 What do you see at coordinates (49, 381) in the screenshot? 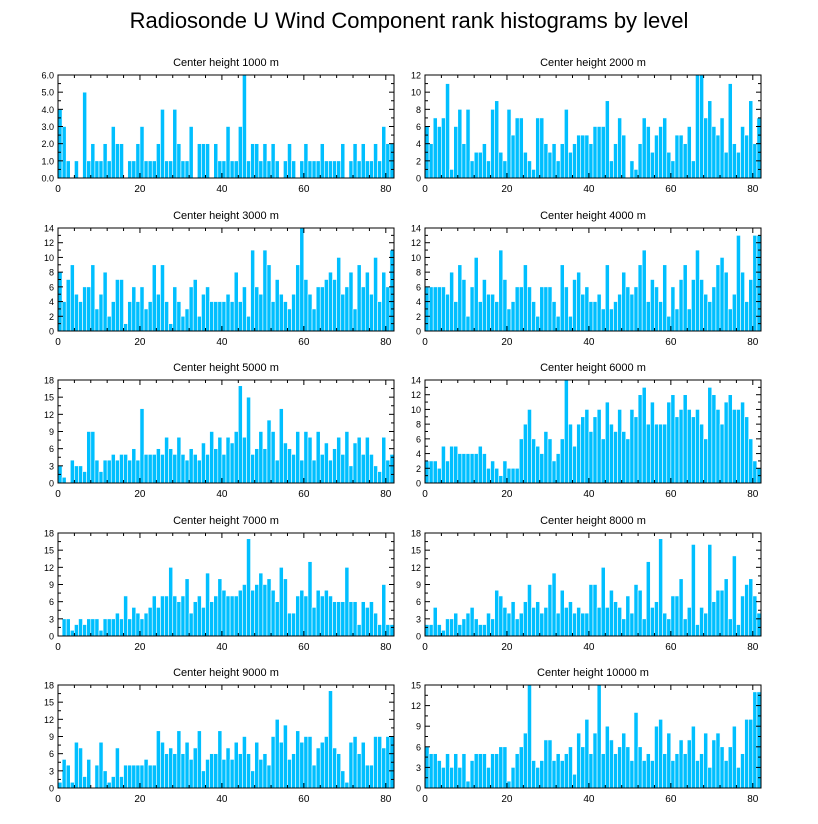
I see `y-tick-label: 18` at bounding box center [49, 381].